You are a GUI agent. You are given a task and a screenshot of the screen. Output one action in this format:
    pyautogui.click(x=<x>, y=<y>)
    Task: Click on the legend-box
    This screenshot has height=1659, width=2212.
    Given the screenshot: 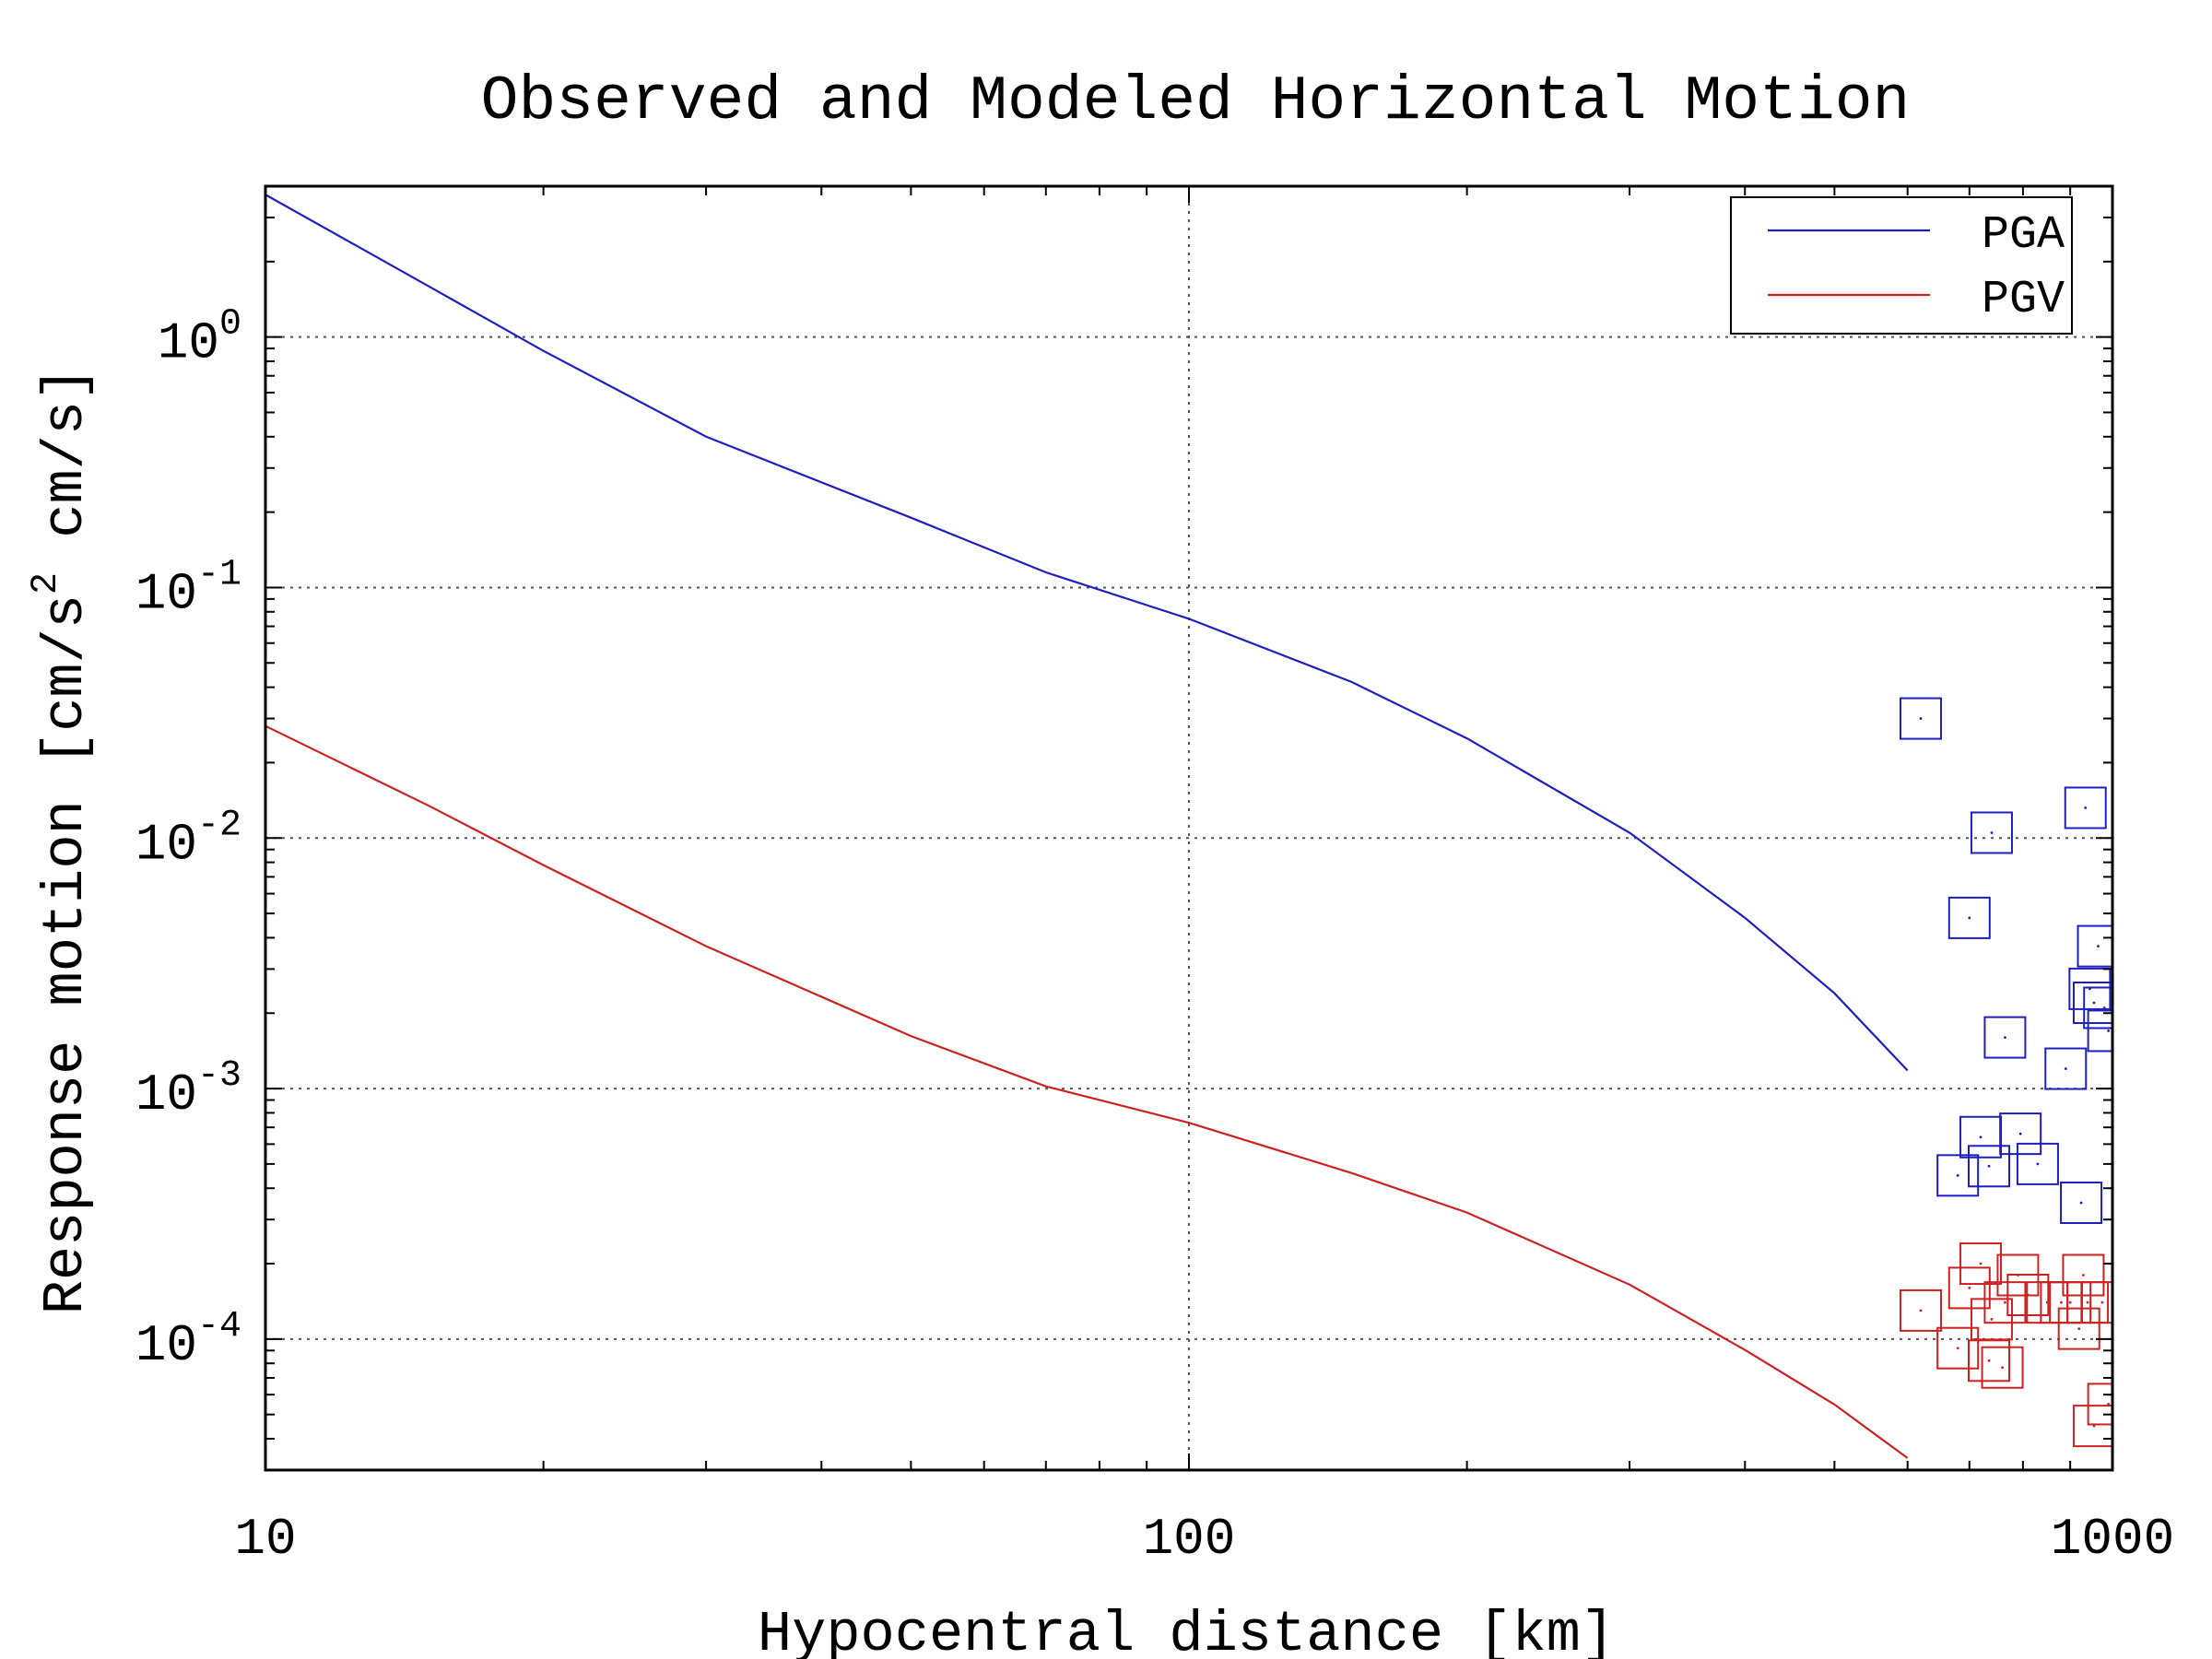 What is the action you would take?
    pyautogui.click(x=1901, y=265)
    